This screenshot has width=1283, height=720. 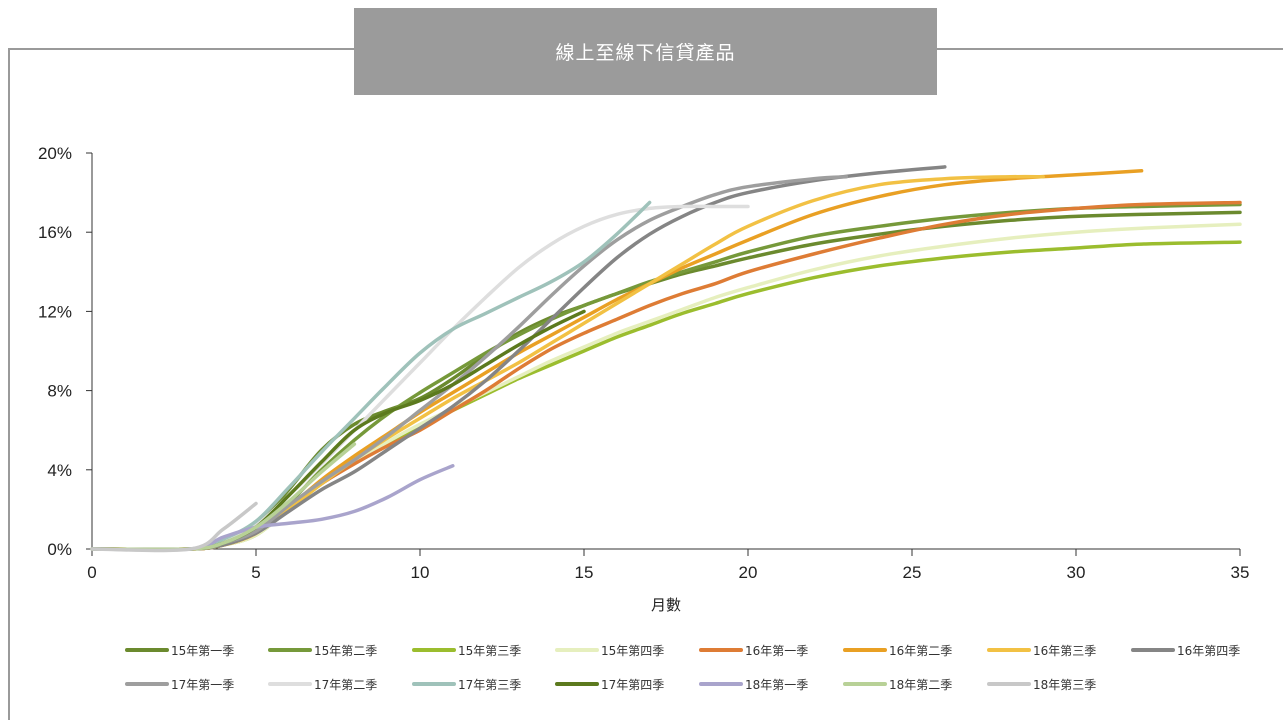 I want to click on legend-item: 16年第三季, so click(x=1041, y=650).